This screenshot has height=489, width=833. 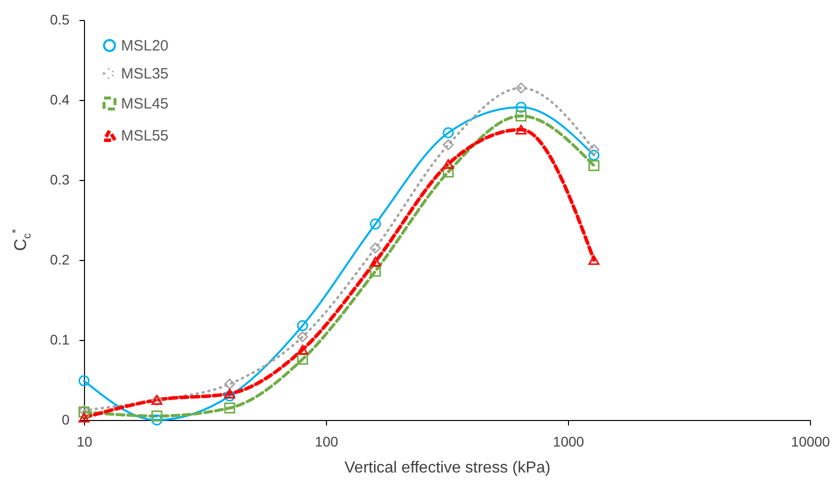 I want to click on y-tick-label: 0.1, so click(x=60, y=340).